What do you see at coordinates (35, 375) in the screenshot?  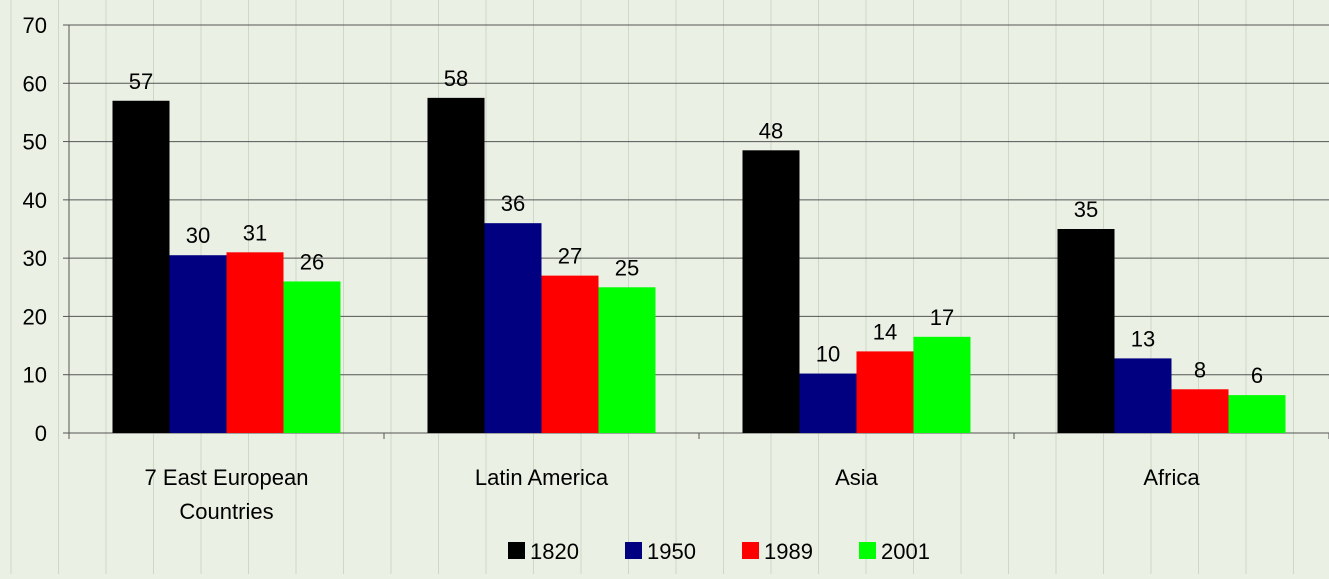 I see `y-tick-label: 10` at bounding box center [35, 375].